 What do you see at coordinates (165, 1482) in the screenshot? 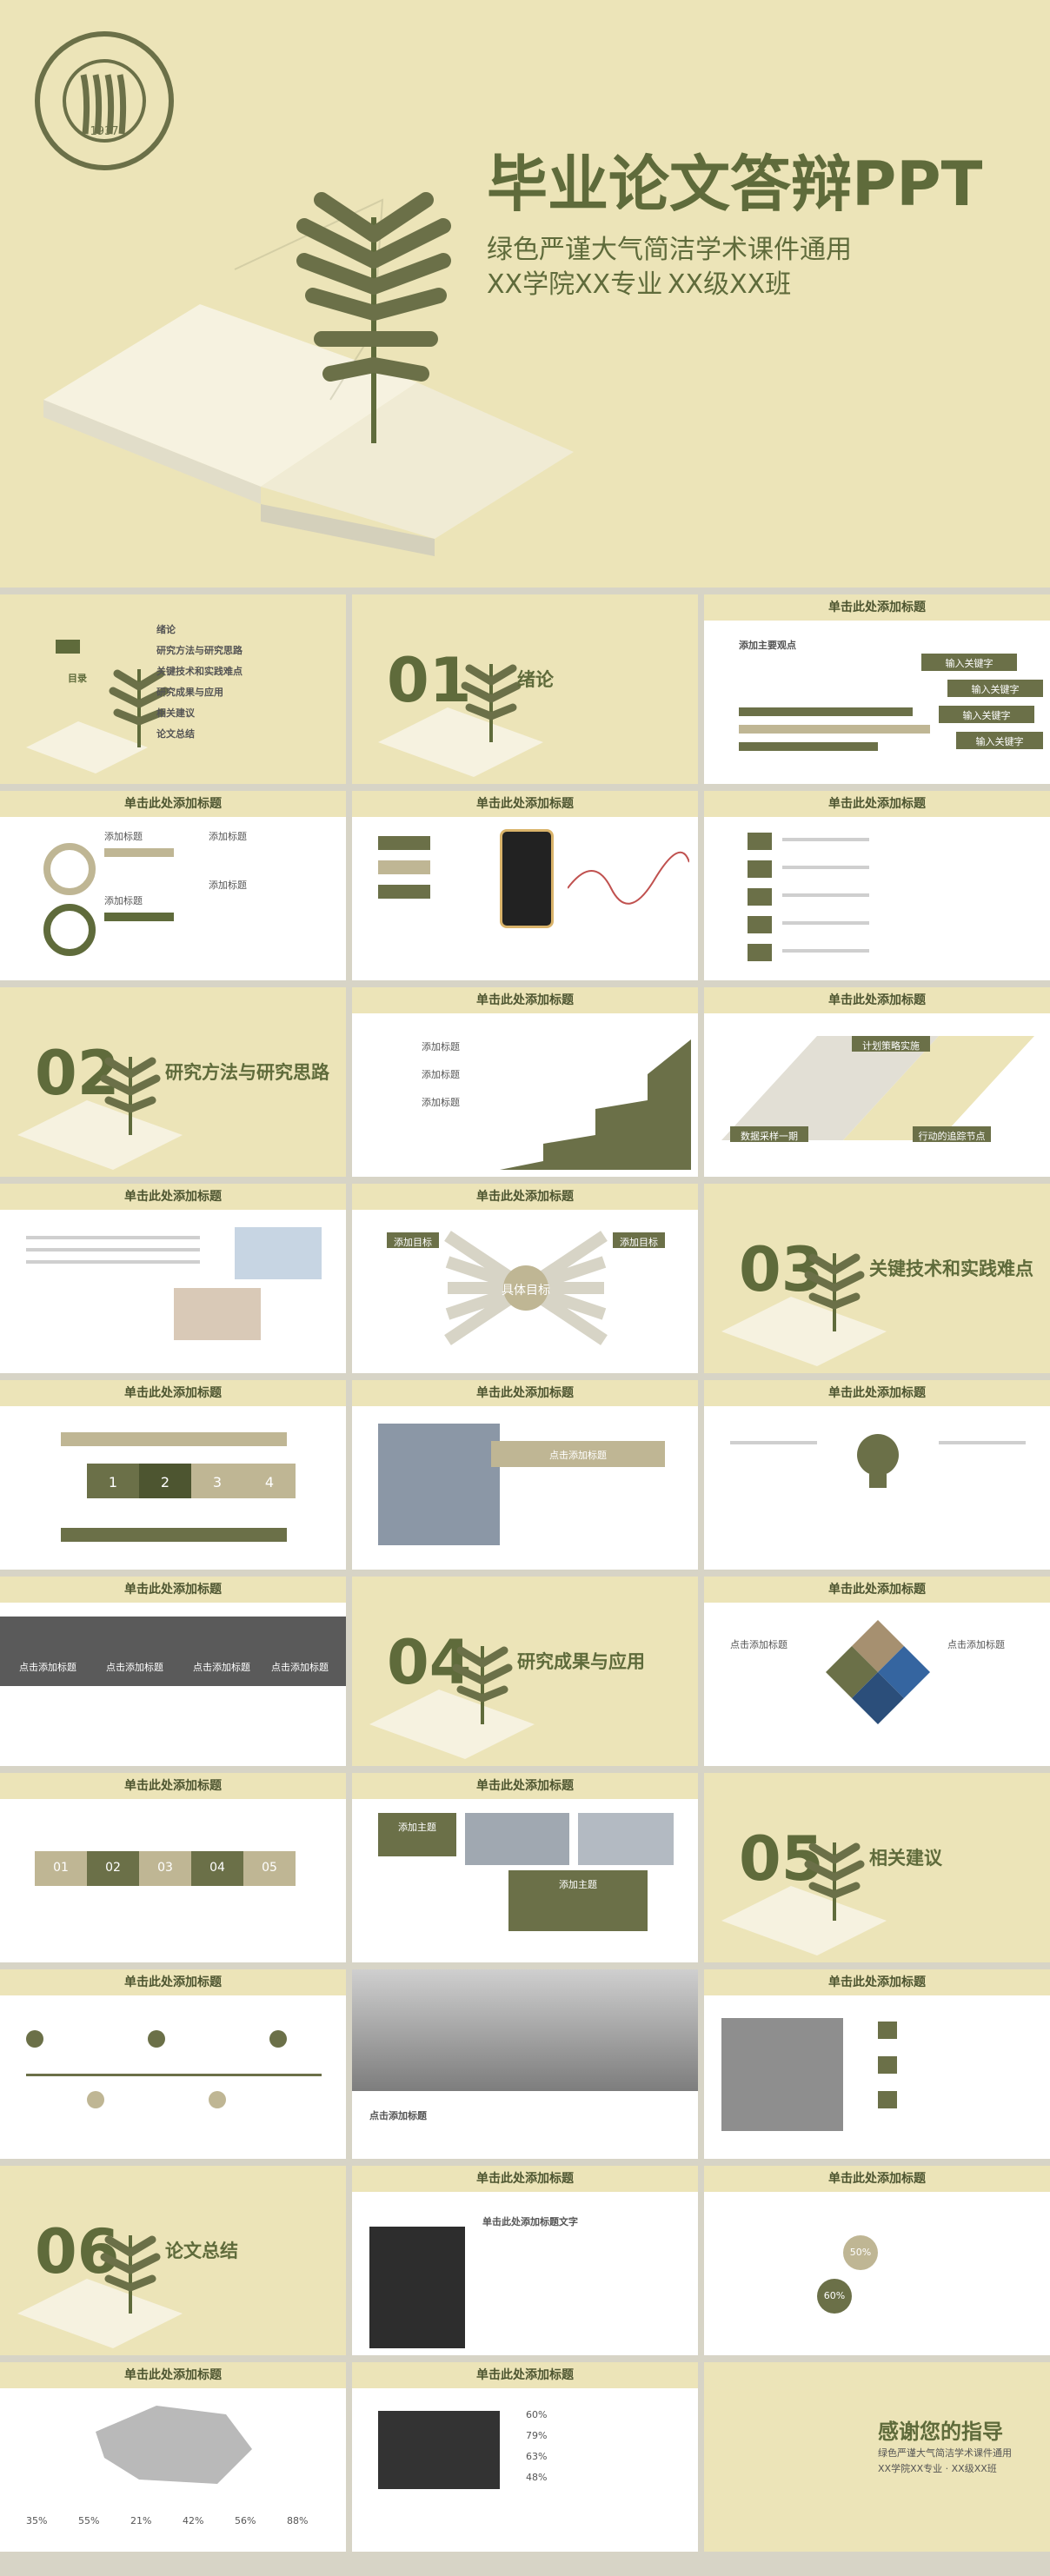
I see `step-number: 2` at bounding box center [165, 1482].